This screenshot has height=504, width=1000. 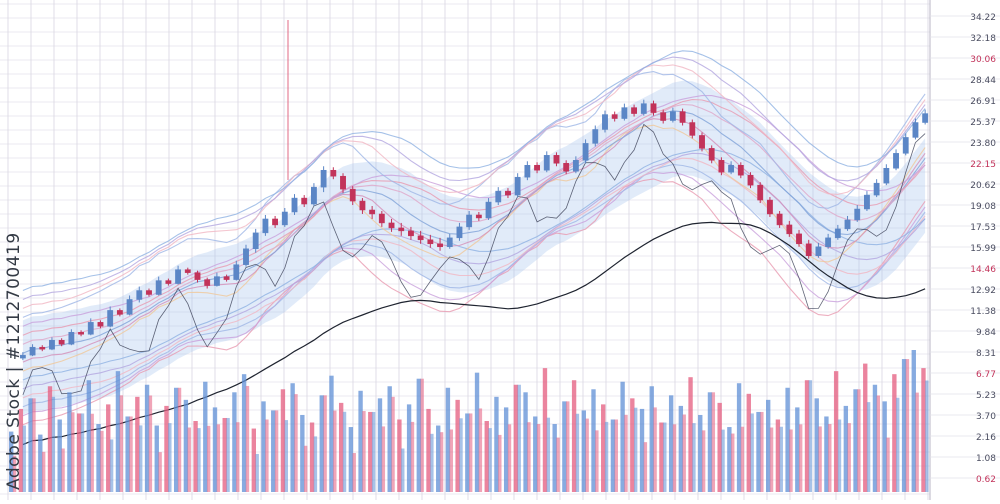 What do you see at coordinates (983, 18) in the screenshot?
I see `price-tick-label: 34.22` at bounding box center [983, 18].